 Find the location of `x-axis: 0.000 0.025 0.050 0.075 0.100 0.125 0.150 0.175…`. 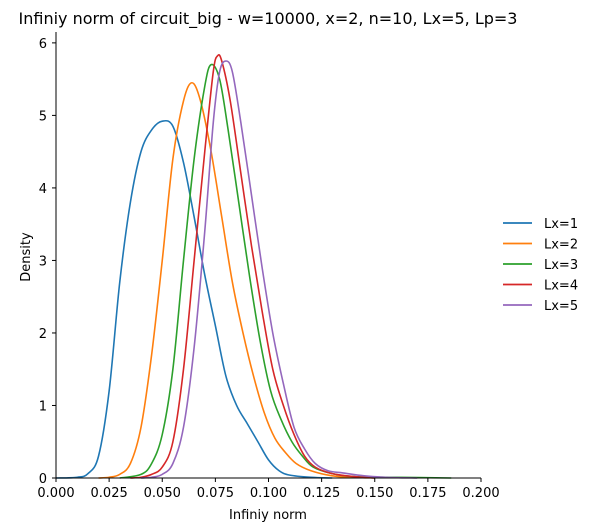

x-axis: 0.000 0.025 0.050 0.075 0.100 0.125 0.150 0.175… is located at coordinates (268, 489).